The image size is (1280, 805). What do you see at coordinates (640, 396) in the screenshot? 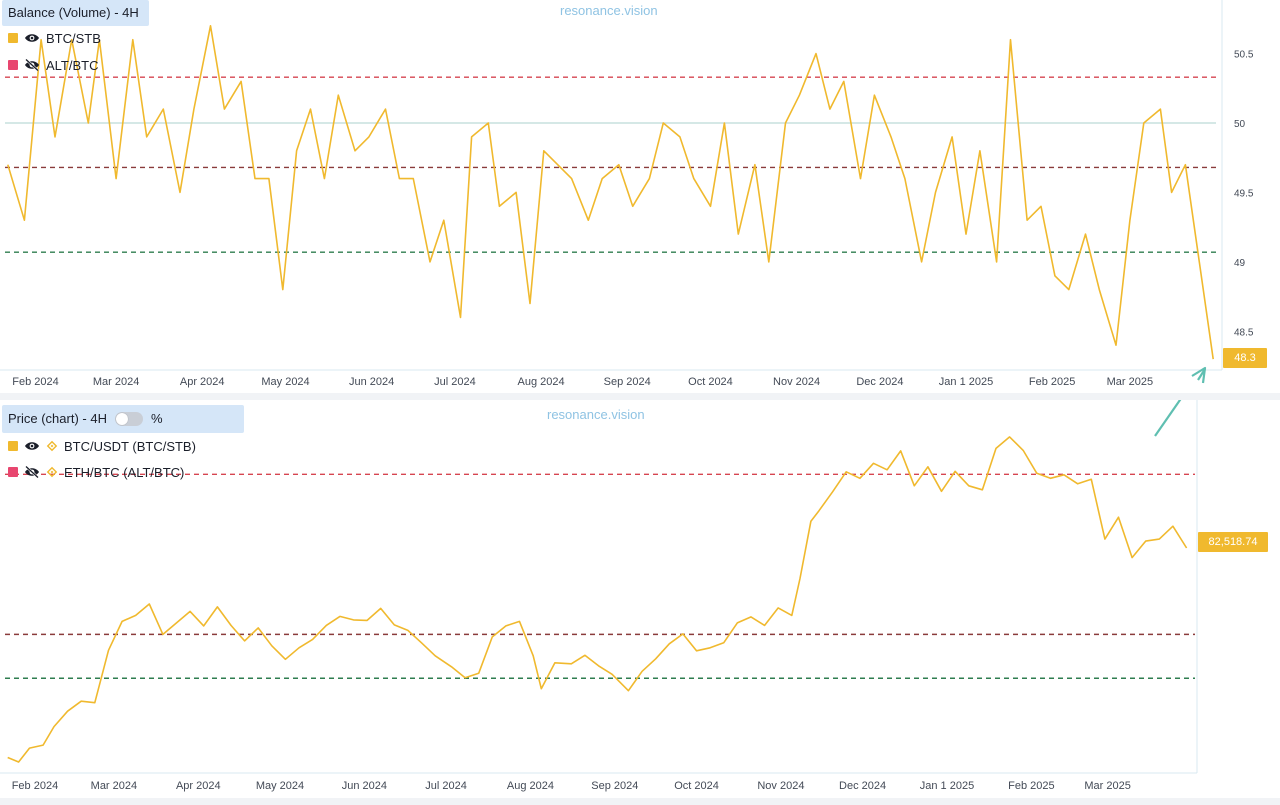
I see `panel-separator` at bounding box center [640, 396].